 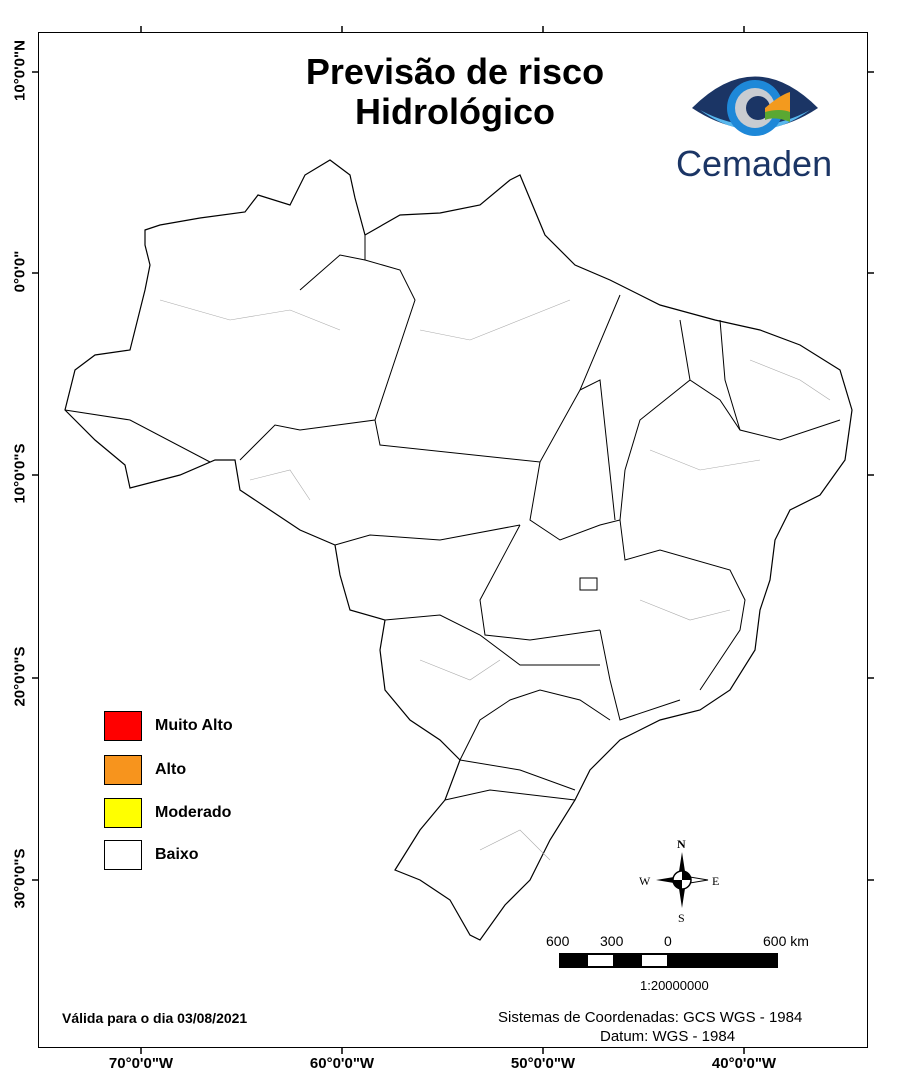 I want to click on title-line-1: Previsão de risco, so click(x=455, y=71).